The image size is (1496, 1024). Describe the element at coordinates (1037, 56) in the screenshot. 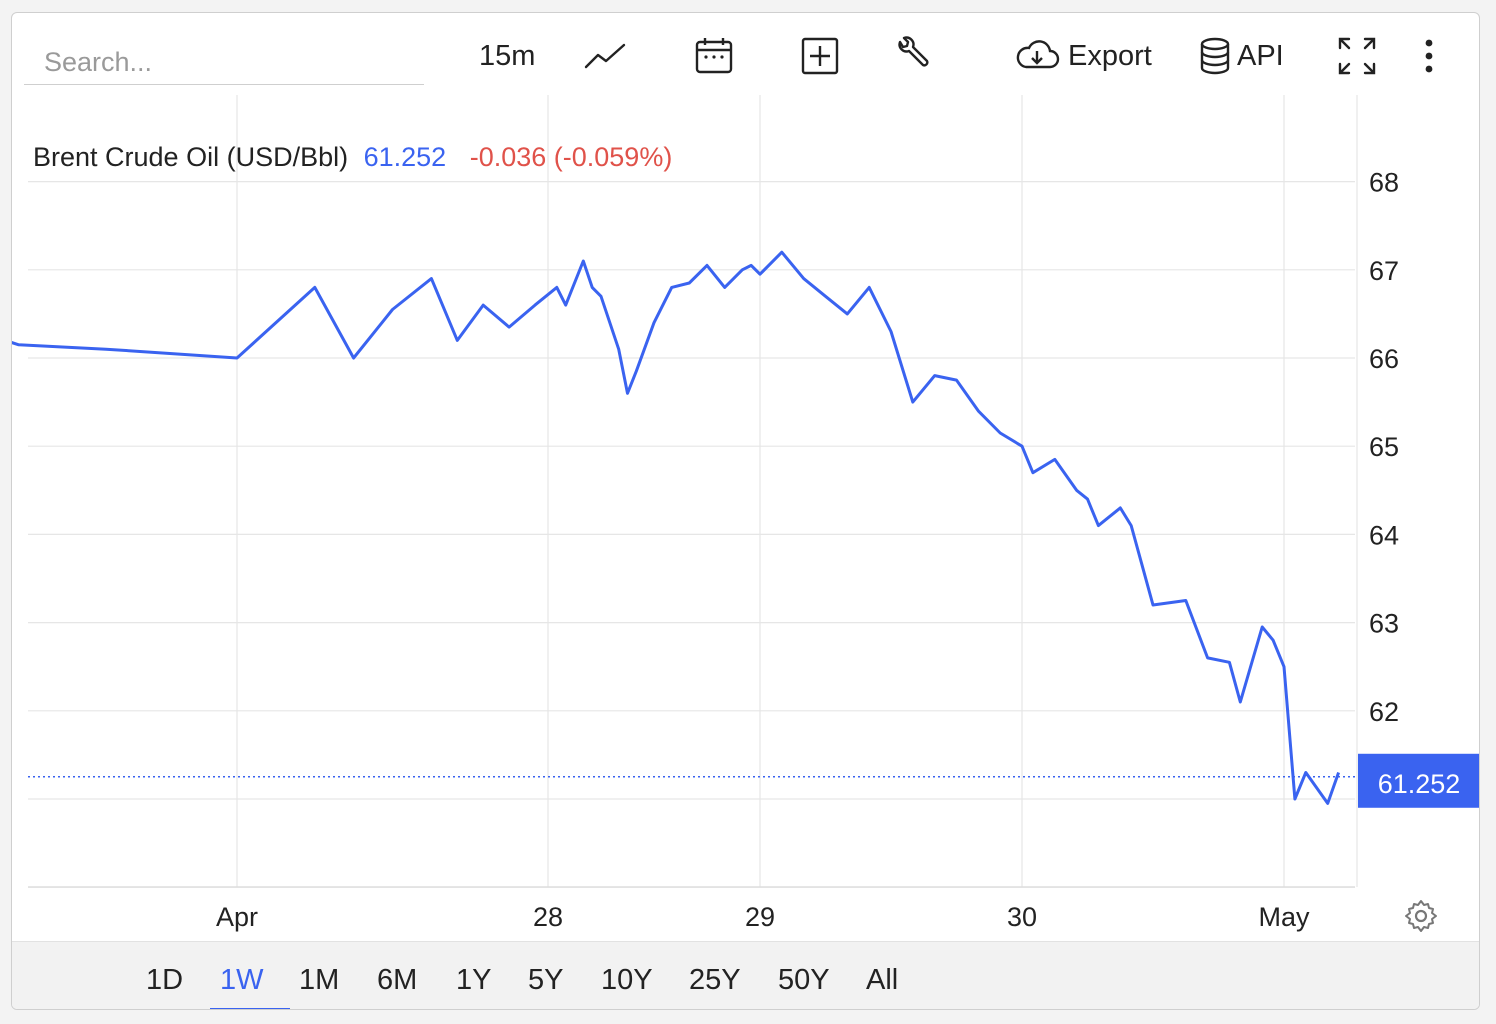

I see `cloud-download-icon` at that location.